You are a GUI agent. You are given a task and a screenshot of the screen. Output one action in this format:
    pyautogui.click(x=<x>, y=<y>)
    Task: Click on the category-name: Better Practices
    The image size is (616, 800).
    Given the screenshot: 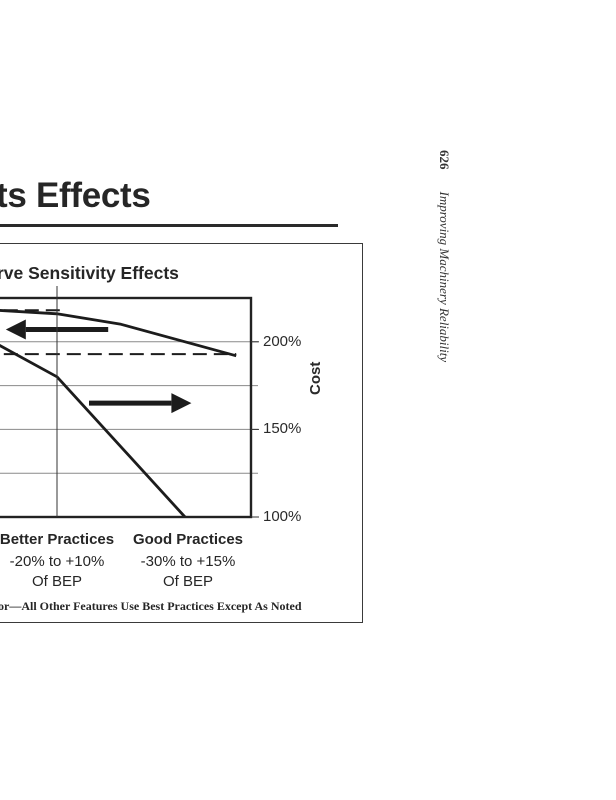 What is the action you would take?
    pyautogui.click(x=57, y=539)
    